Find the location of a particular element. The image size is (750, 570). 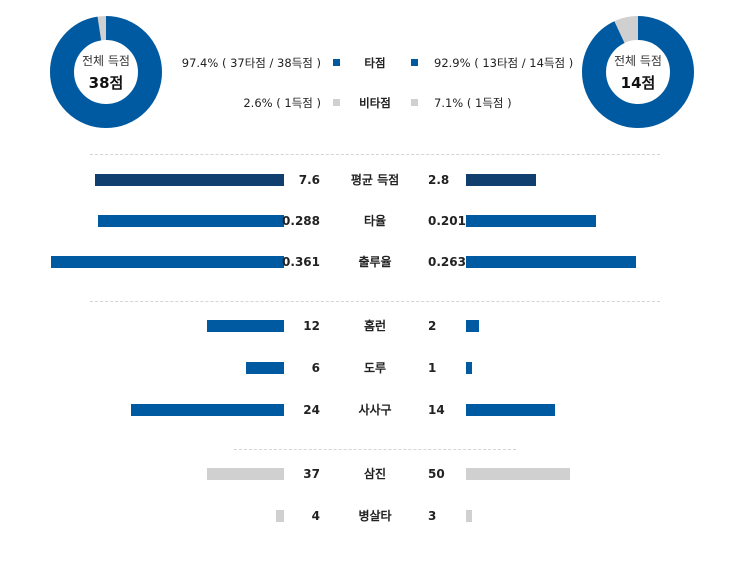

category-label: 출루율 is located at coordinates (375, 262).